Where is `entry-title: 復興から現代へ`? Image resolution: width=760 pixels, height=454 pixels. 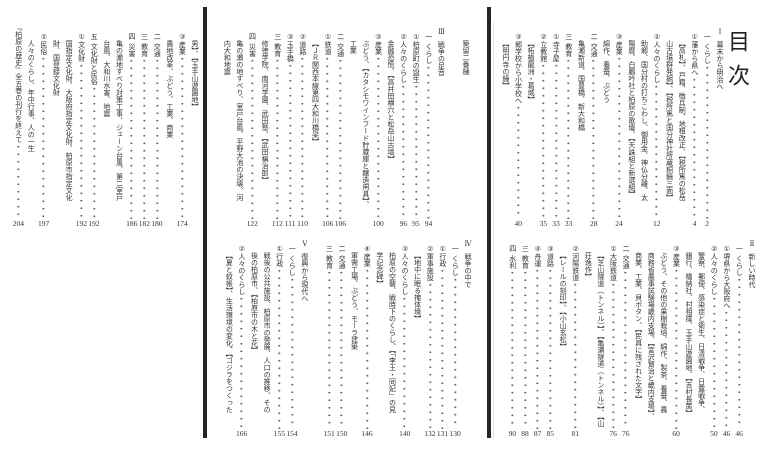 entry-title: 復興から現代へ is located at coordinates (304, 277).